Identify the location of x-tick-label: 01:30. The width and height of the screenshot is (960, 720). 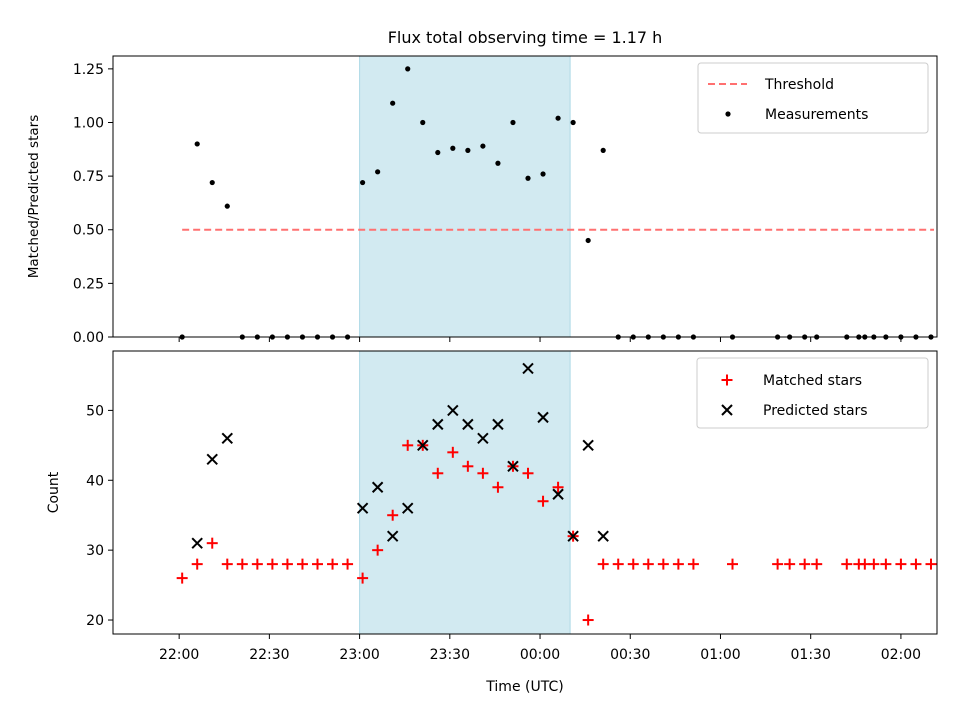
(811, 655).